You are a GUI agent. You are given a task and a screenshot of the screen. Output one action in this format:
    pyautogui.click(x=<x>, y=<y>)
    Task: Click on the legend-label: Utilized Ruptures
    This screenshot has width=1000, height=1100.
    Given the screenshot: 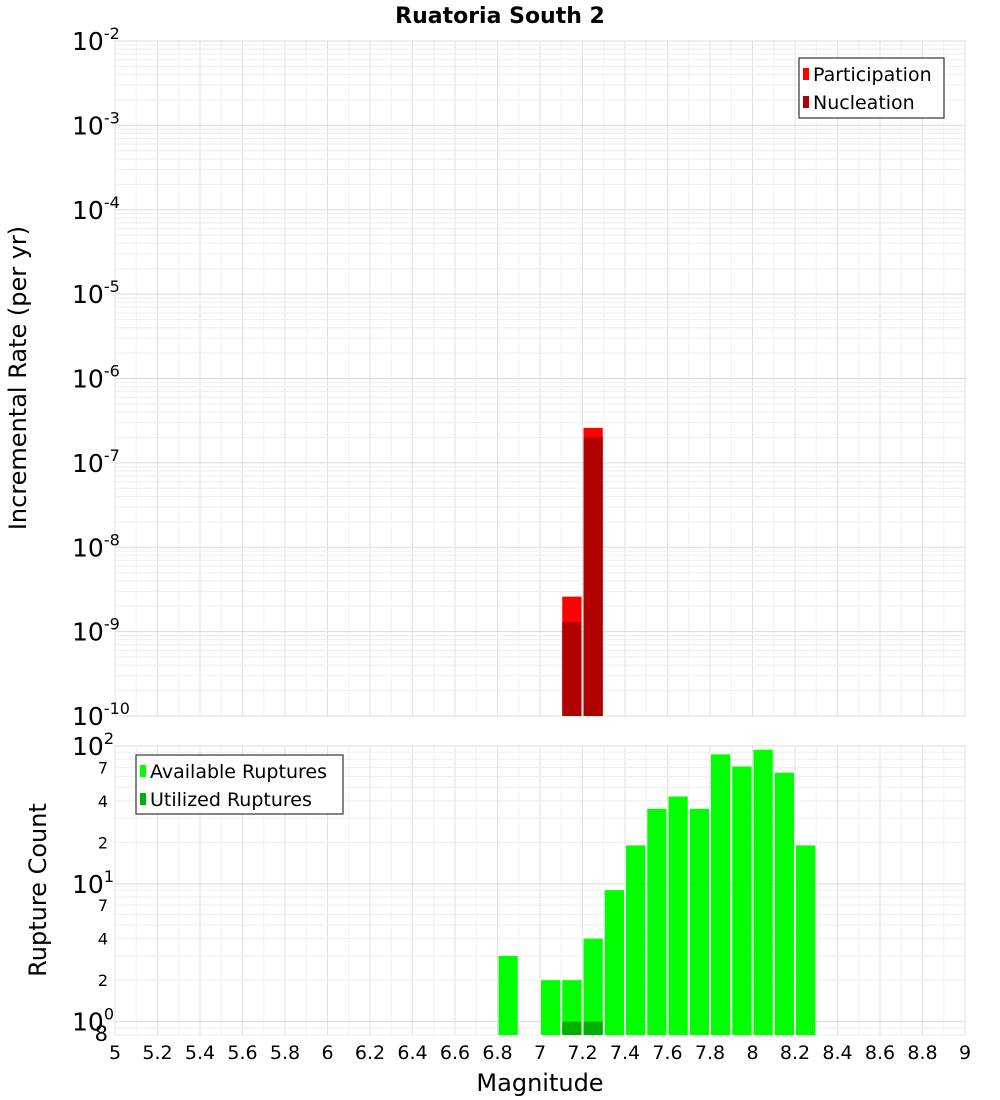 What is the action you would take?
    pyautogui.click(x=231, y=800)
    